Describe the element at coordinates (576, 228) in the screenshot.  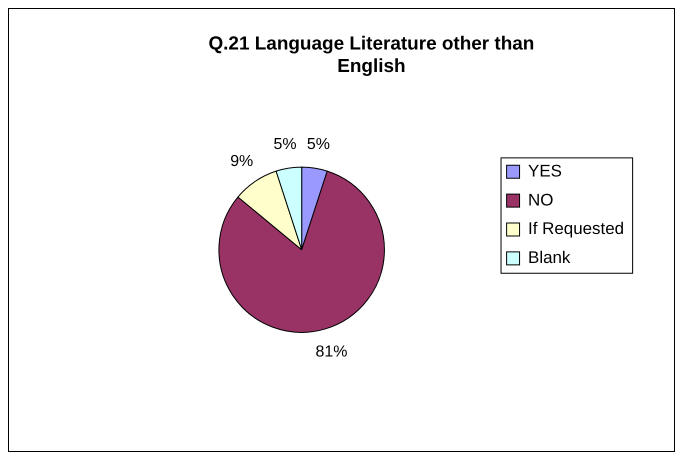
I see `legend-label: If Requested` at that location.